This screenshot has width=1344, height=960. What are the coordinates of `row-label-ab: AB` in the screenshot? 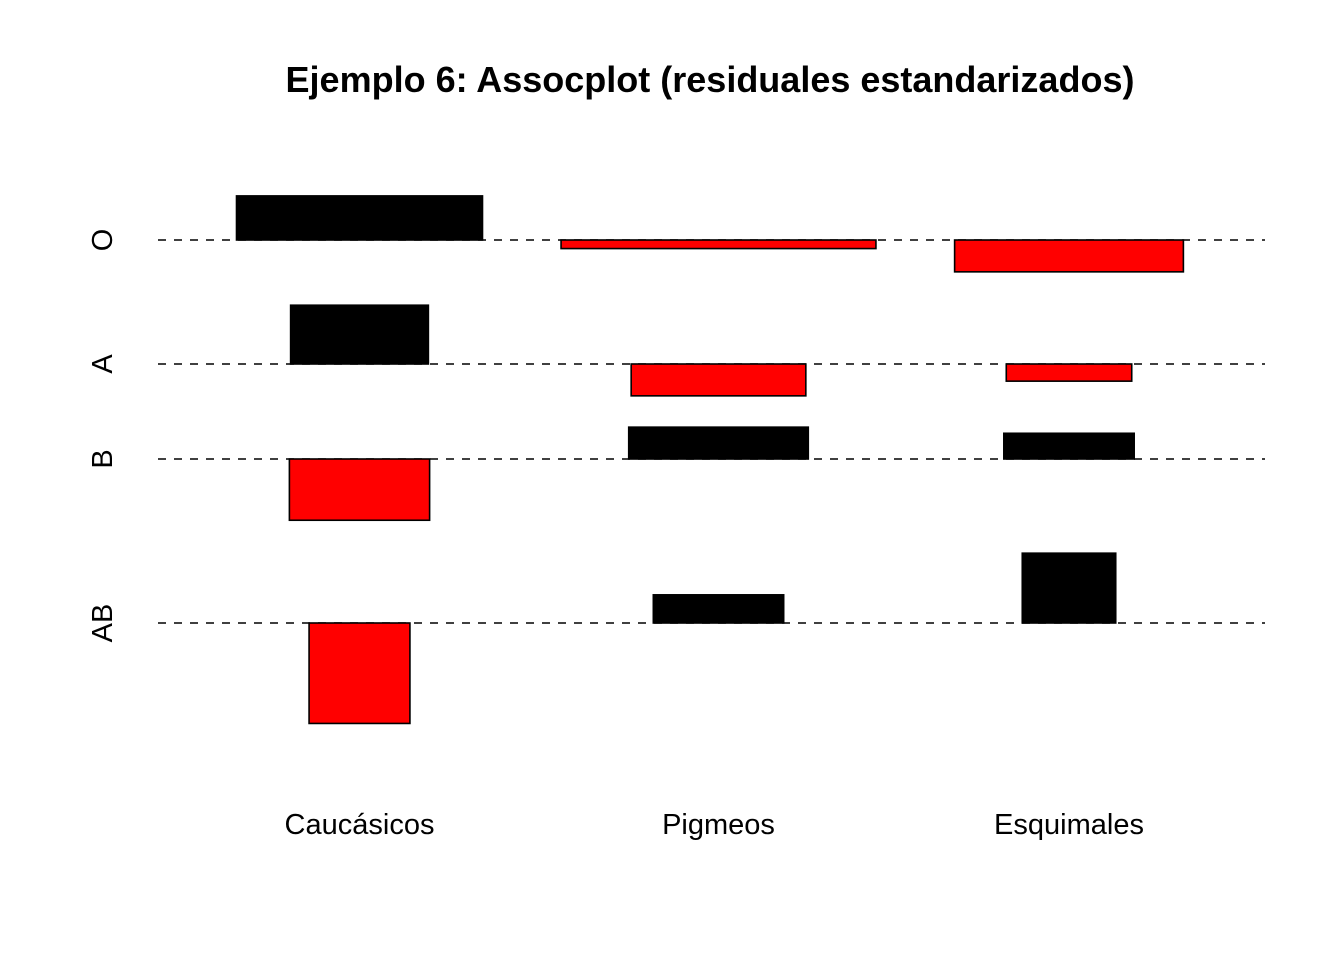 It's located at (103, 623).